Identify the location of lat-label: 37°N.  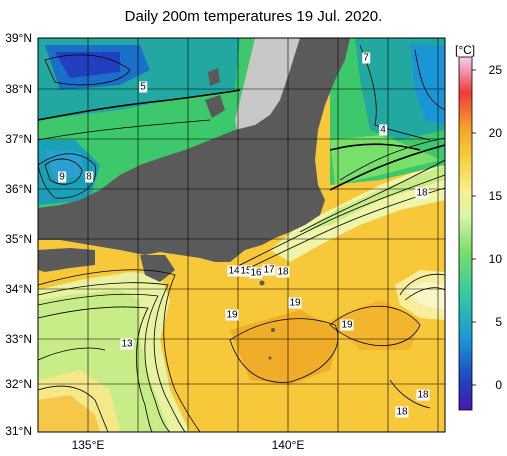
(18, 139).